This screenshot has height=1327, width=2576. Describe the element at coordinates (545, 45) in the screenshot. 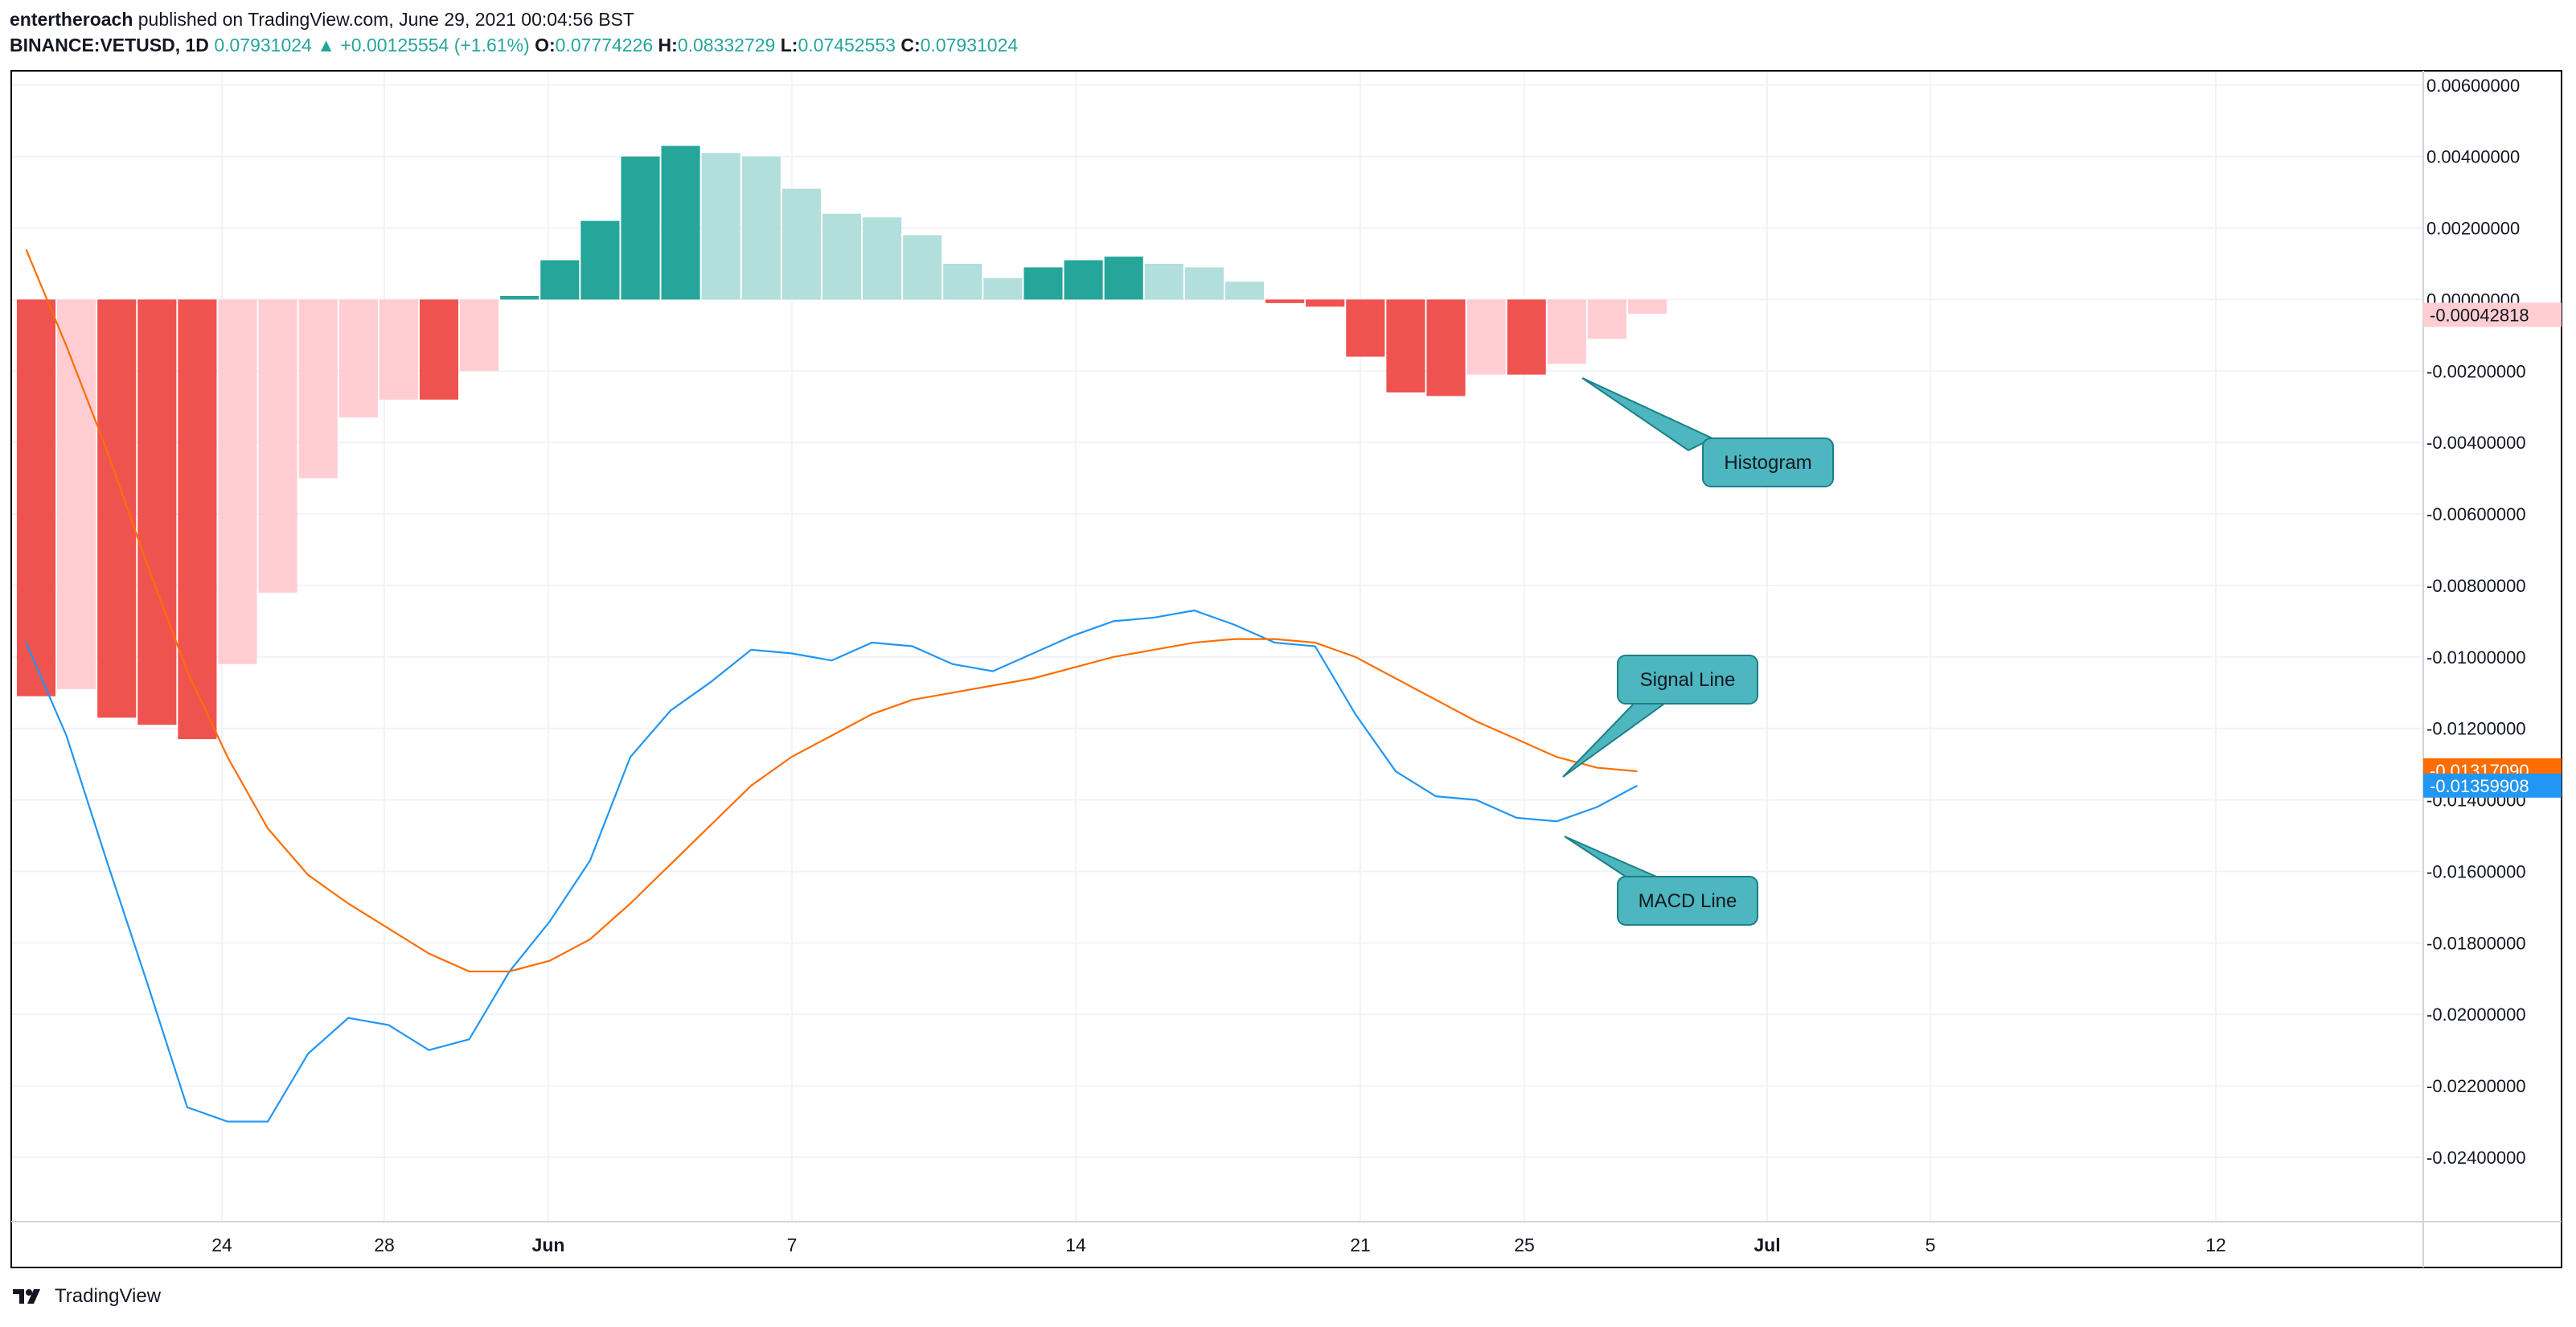

I see `open-label: O:` at that location.